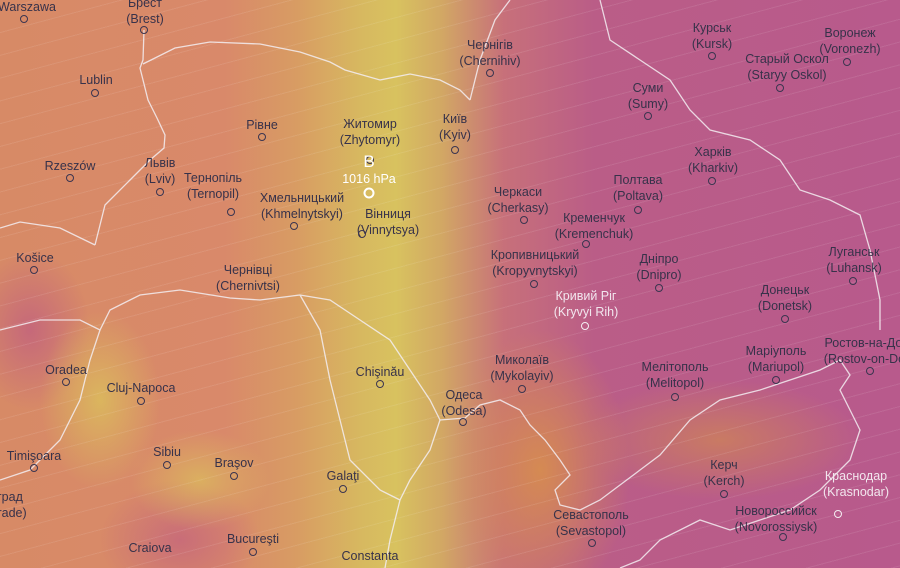  Describe the element at coordinates (262, 125) in the screenshot. I see `city-label: Рівне` at that location.